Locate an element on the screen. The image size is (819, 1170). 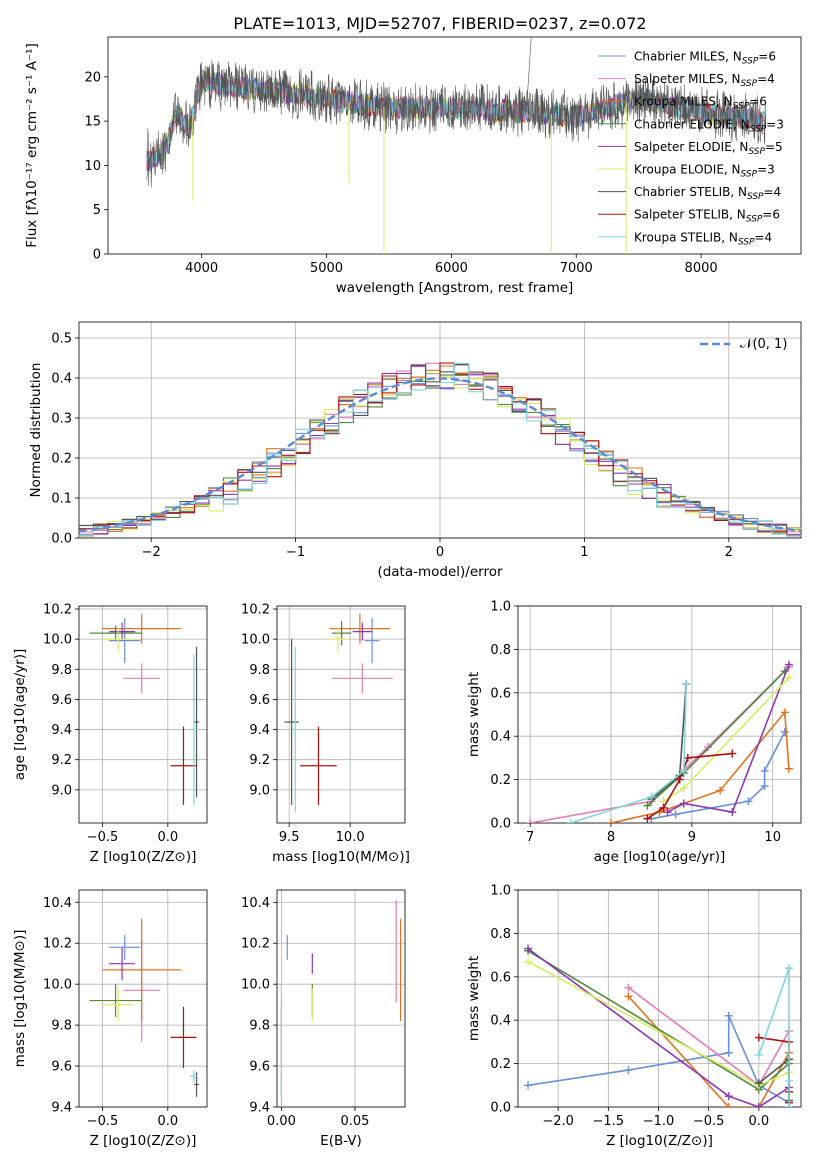
marker-chabrier_stelib is located at coordinates (758, 1083).